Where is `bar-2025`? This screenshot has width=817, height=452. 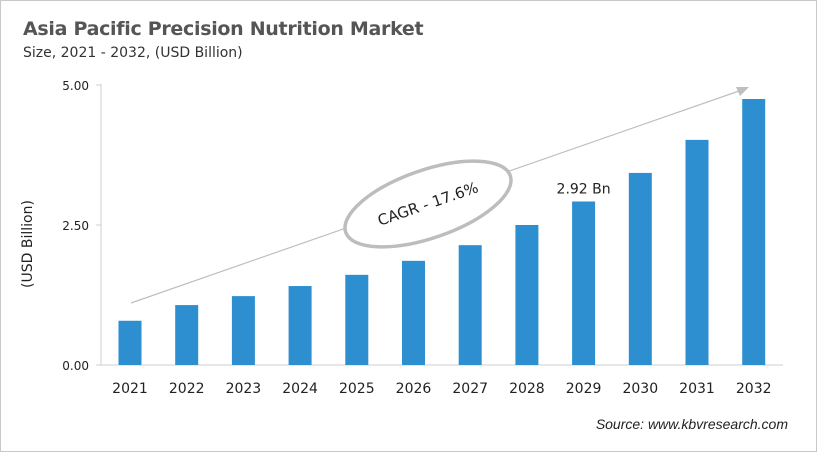 bar-2025 is located at coordinates (357, 319).